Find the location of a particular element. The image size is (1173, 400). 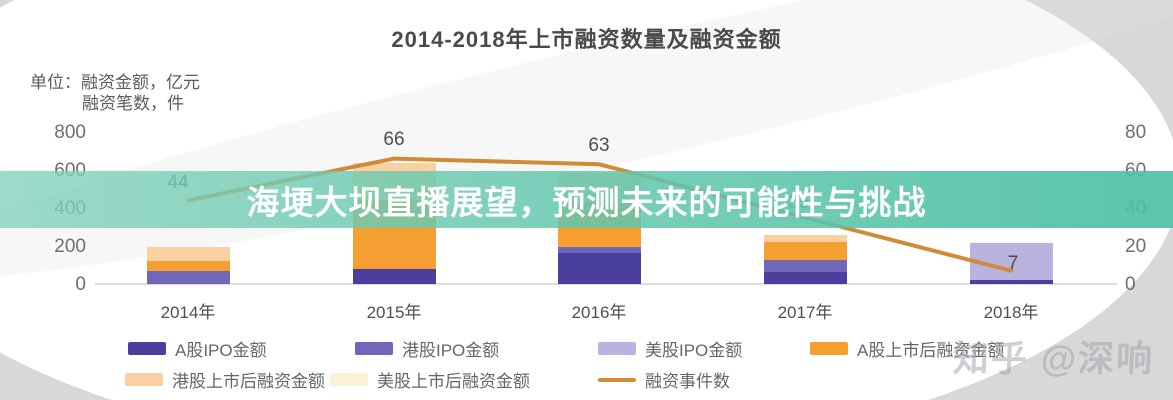

legend-item: 港股上市后融资金额 is located at coordinates (225, 379).